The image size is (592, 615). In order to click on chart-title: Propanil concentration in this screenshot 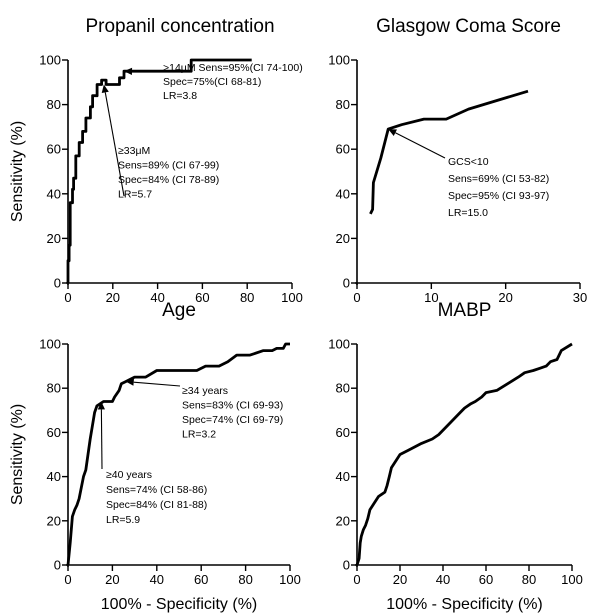, I will do `click(179, 26)`.